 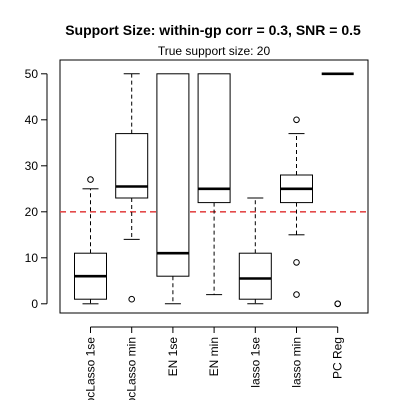 What do you see at coordinates (255, 362) in the screenshot?
I see `x-tick-label: lasso 1se` at bounding box center [255, 362].